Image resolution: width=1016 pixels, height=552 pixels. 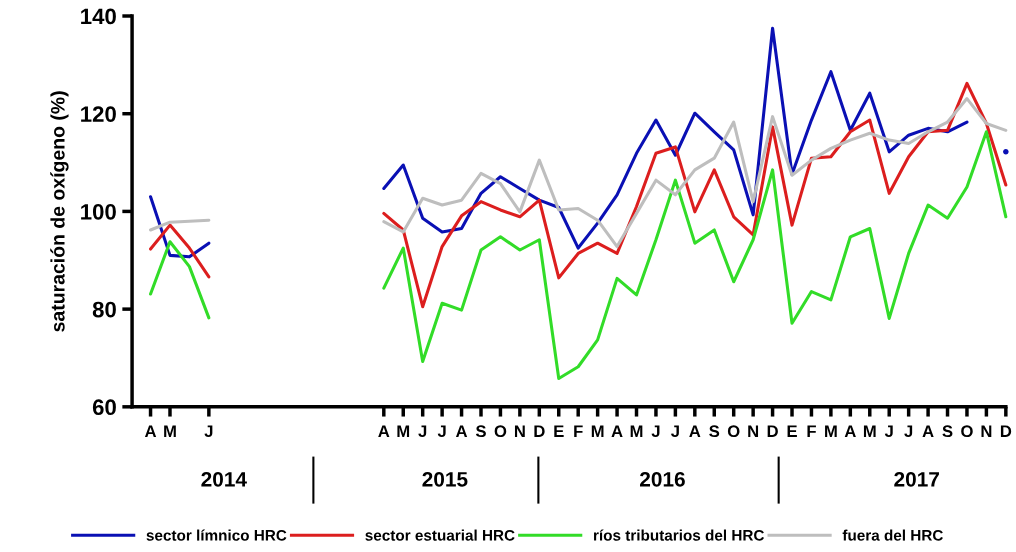 I want to click on legend-label: fuera del HRC, so click(x=892, y=535).